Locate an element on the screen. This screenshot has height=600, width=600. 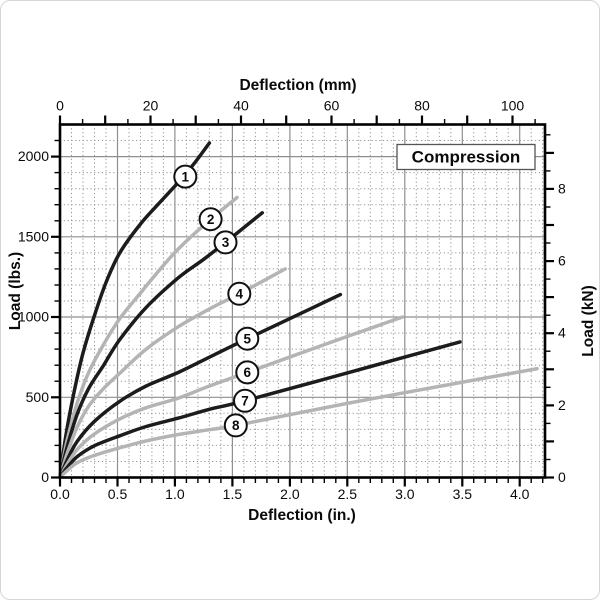
series-marker-number-1: 1 is located at coordinates (186, 176).